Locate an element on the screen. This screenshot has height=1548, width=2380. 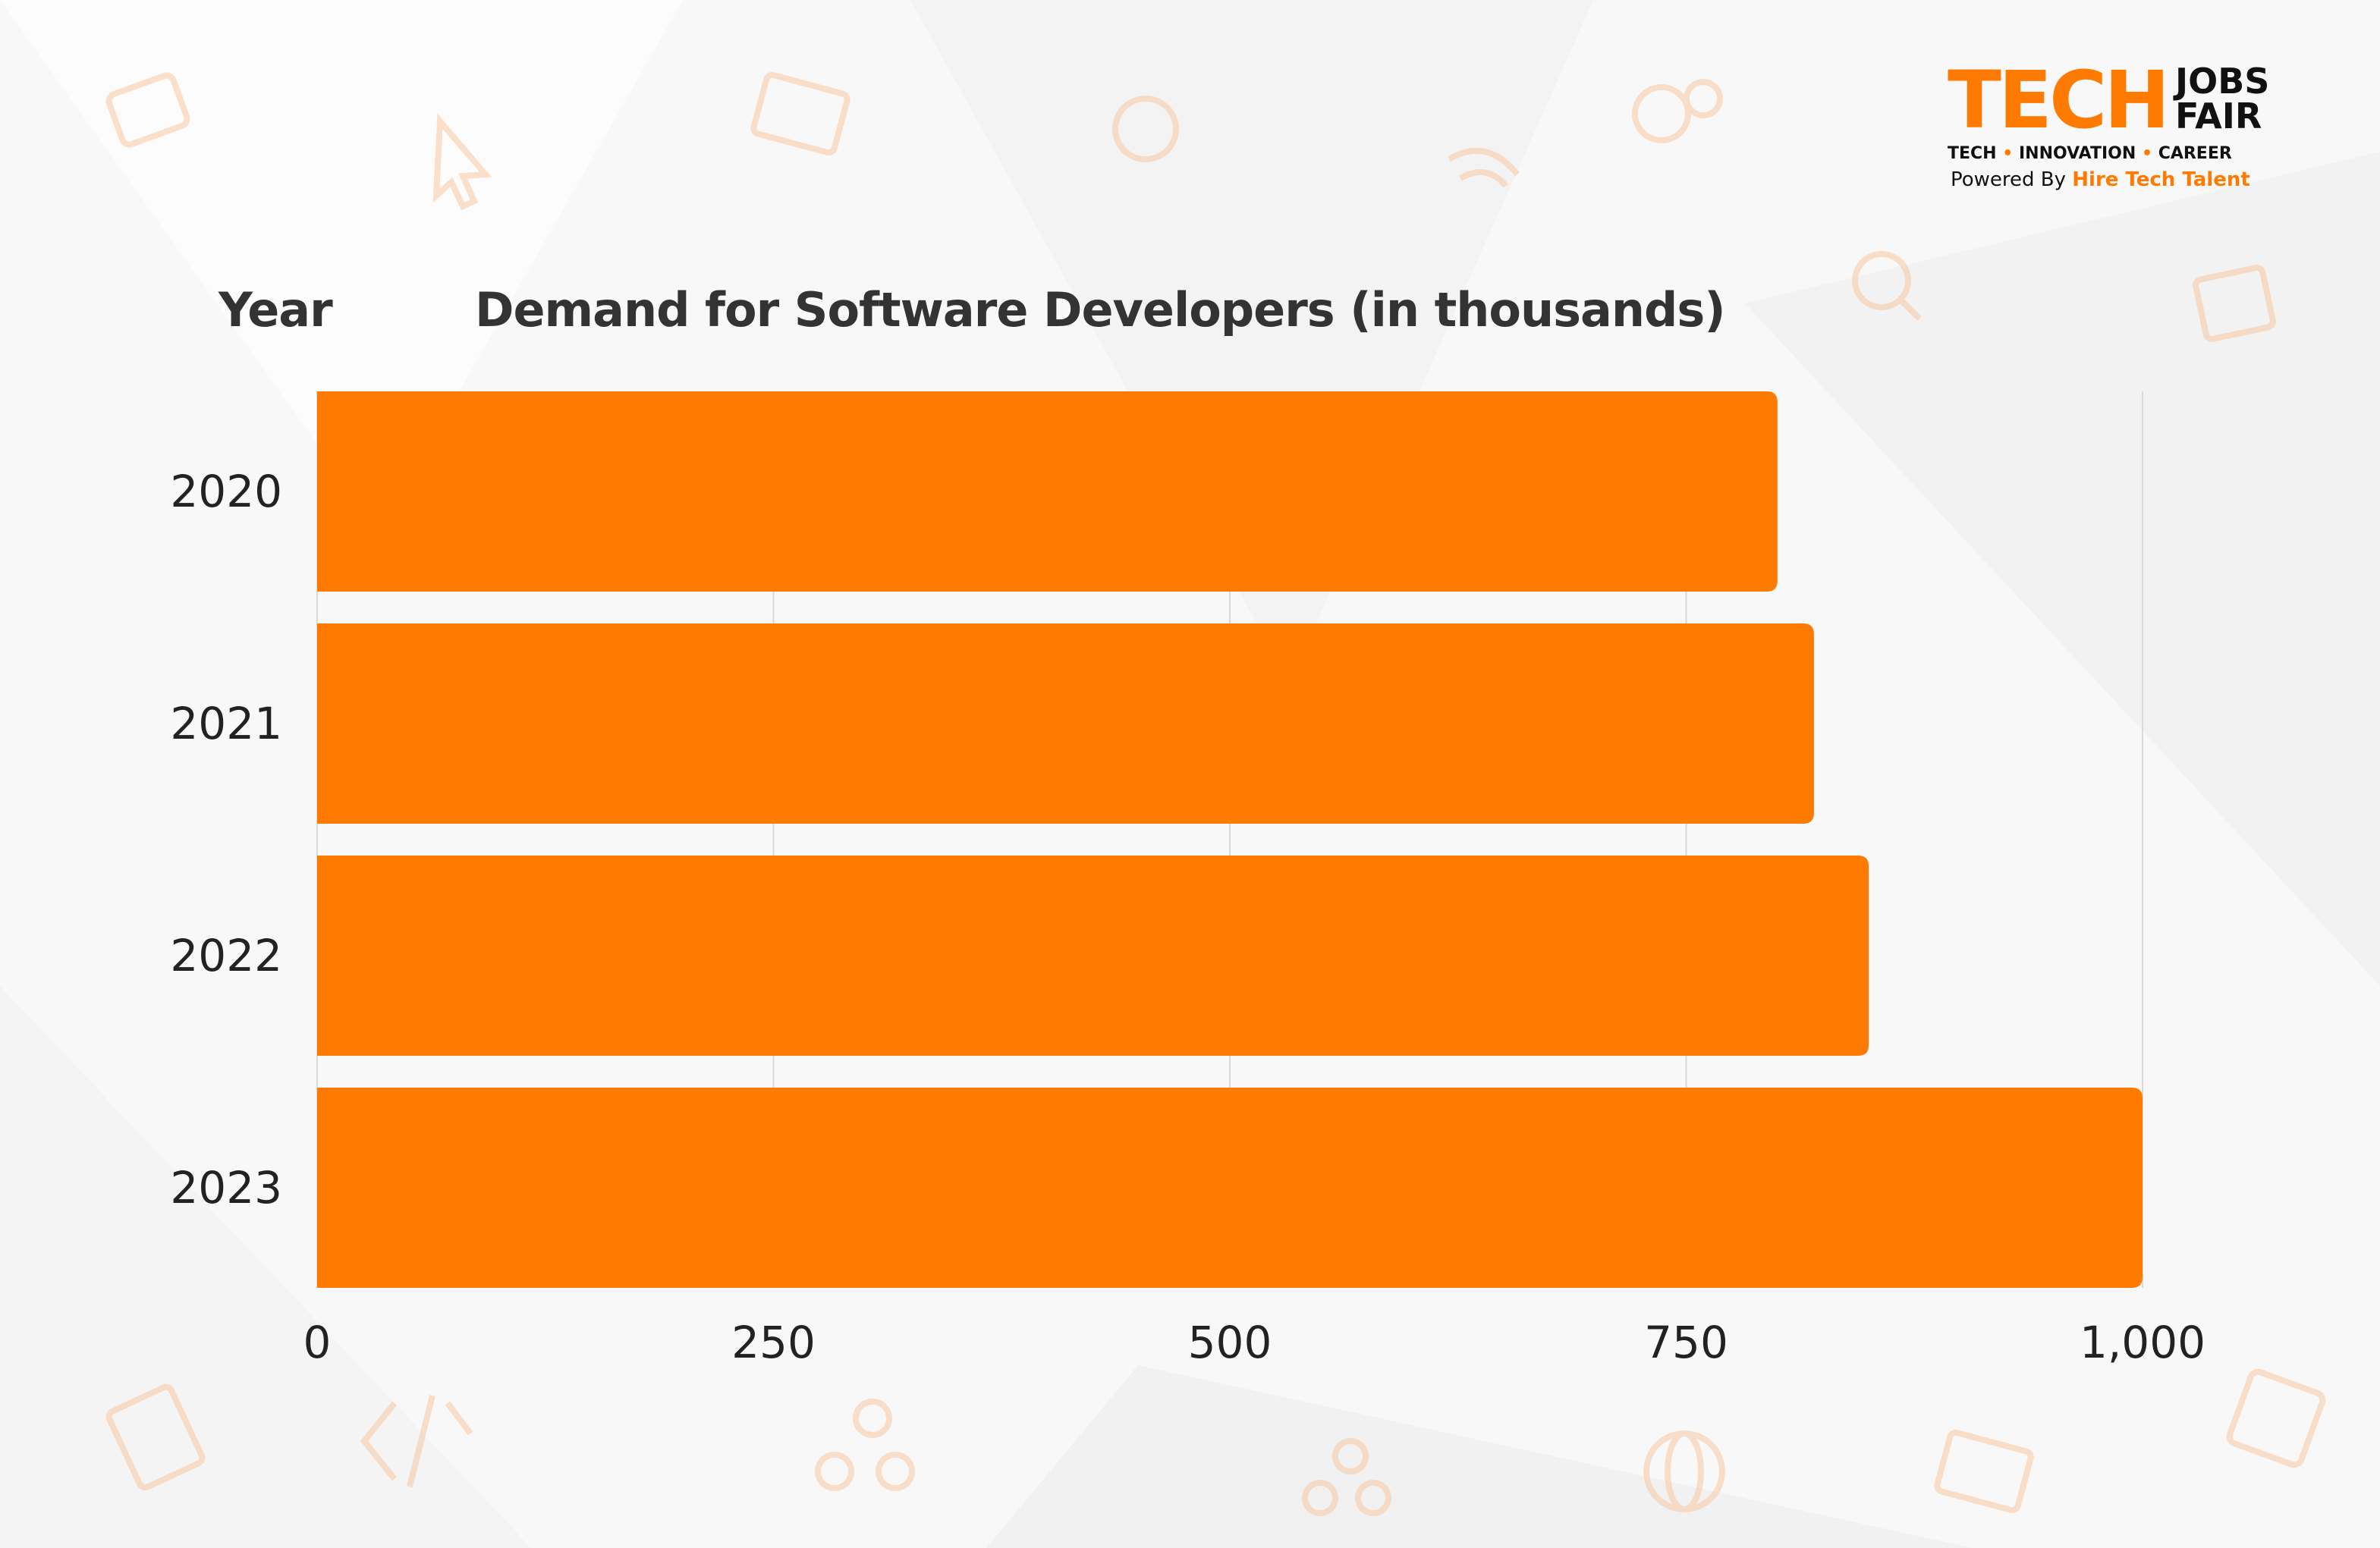
bar-2022 is located at coordinates (1093, 956).